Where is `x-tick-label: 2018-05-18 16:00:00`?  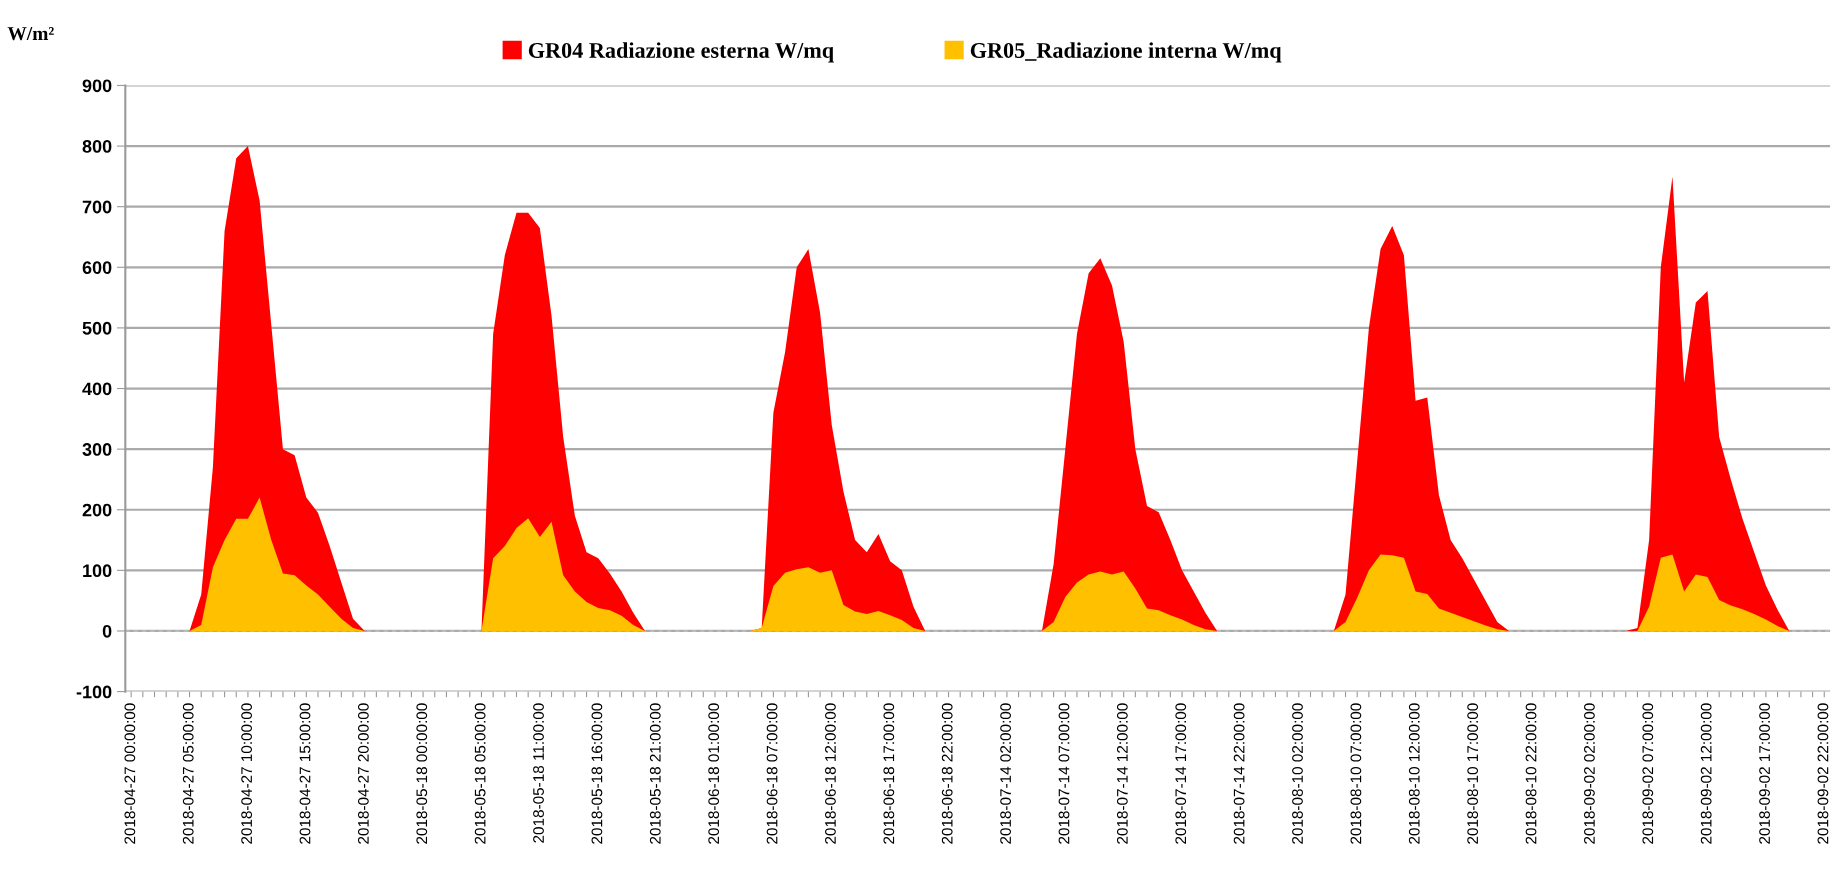 x-tick-label: 2018-05-18 16:00:00 is located at coordinates (597, 773).